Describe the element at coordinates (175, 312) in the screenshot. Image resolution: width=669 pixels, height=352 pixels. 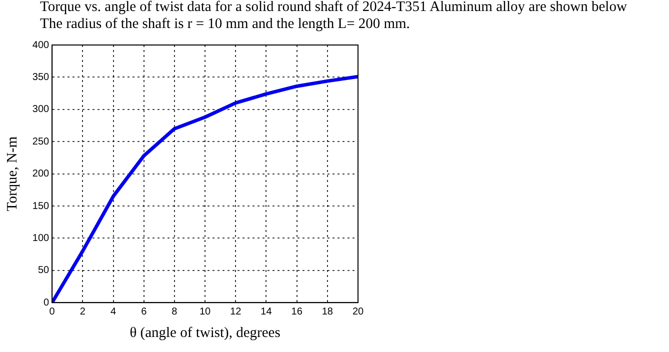
I see `x-tick-label: 8` at that location.